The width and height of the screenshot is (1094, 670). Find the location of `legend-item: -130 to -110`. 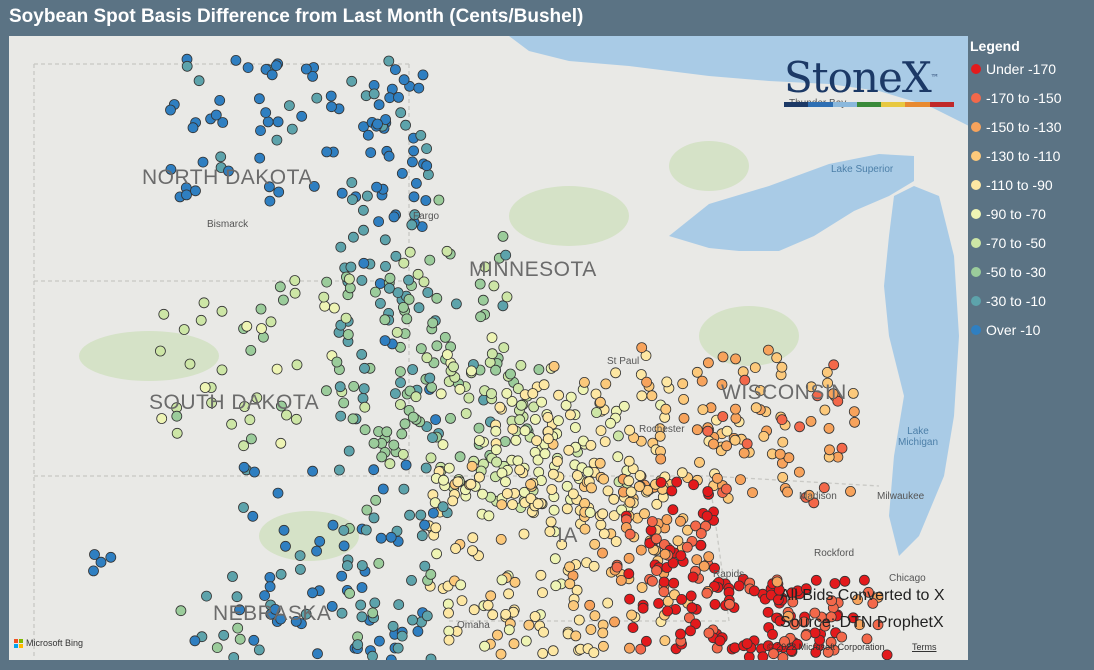

legend-item: -130 to -110 is located at coordinates (1030, 155).